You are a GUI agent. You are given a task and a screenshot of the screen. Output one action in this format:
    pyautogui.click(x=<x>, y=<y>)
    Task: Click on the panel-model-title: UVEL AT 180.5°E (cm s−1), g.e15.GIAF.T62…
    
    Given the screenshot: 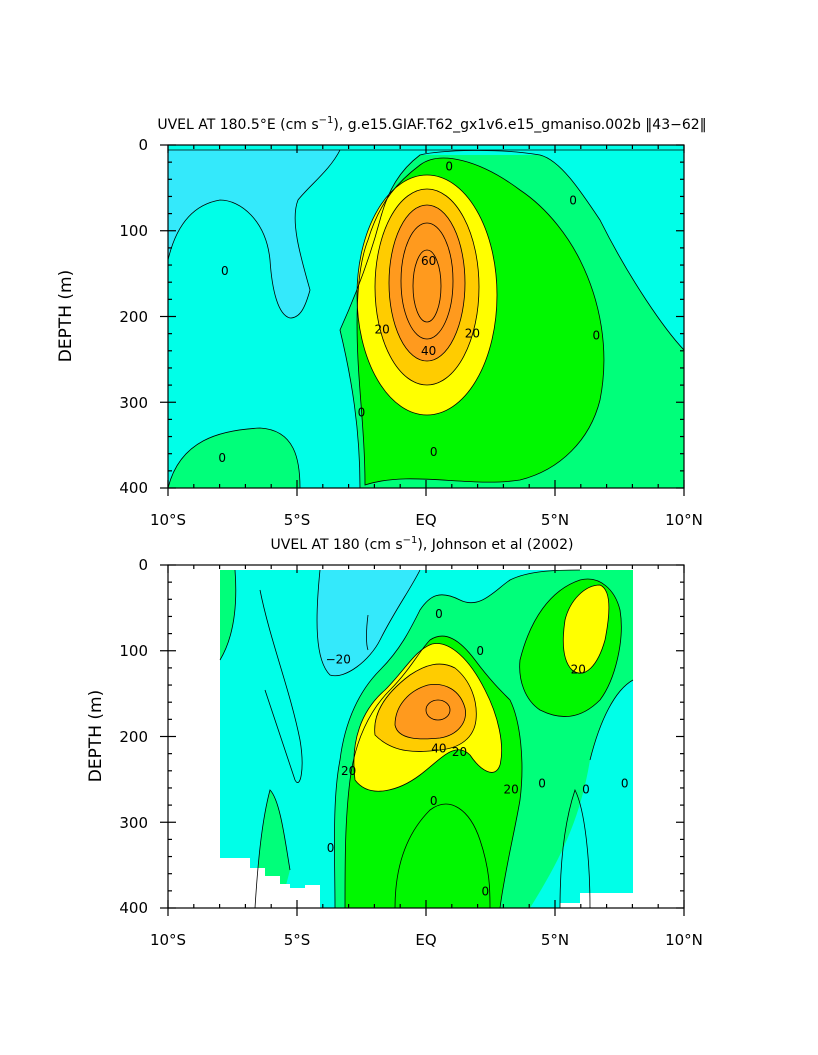 What is the action you would take?
    pyautogui.click(x=431, y=124)
    